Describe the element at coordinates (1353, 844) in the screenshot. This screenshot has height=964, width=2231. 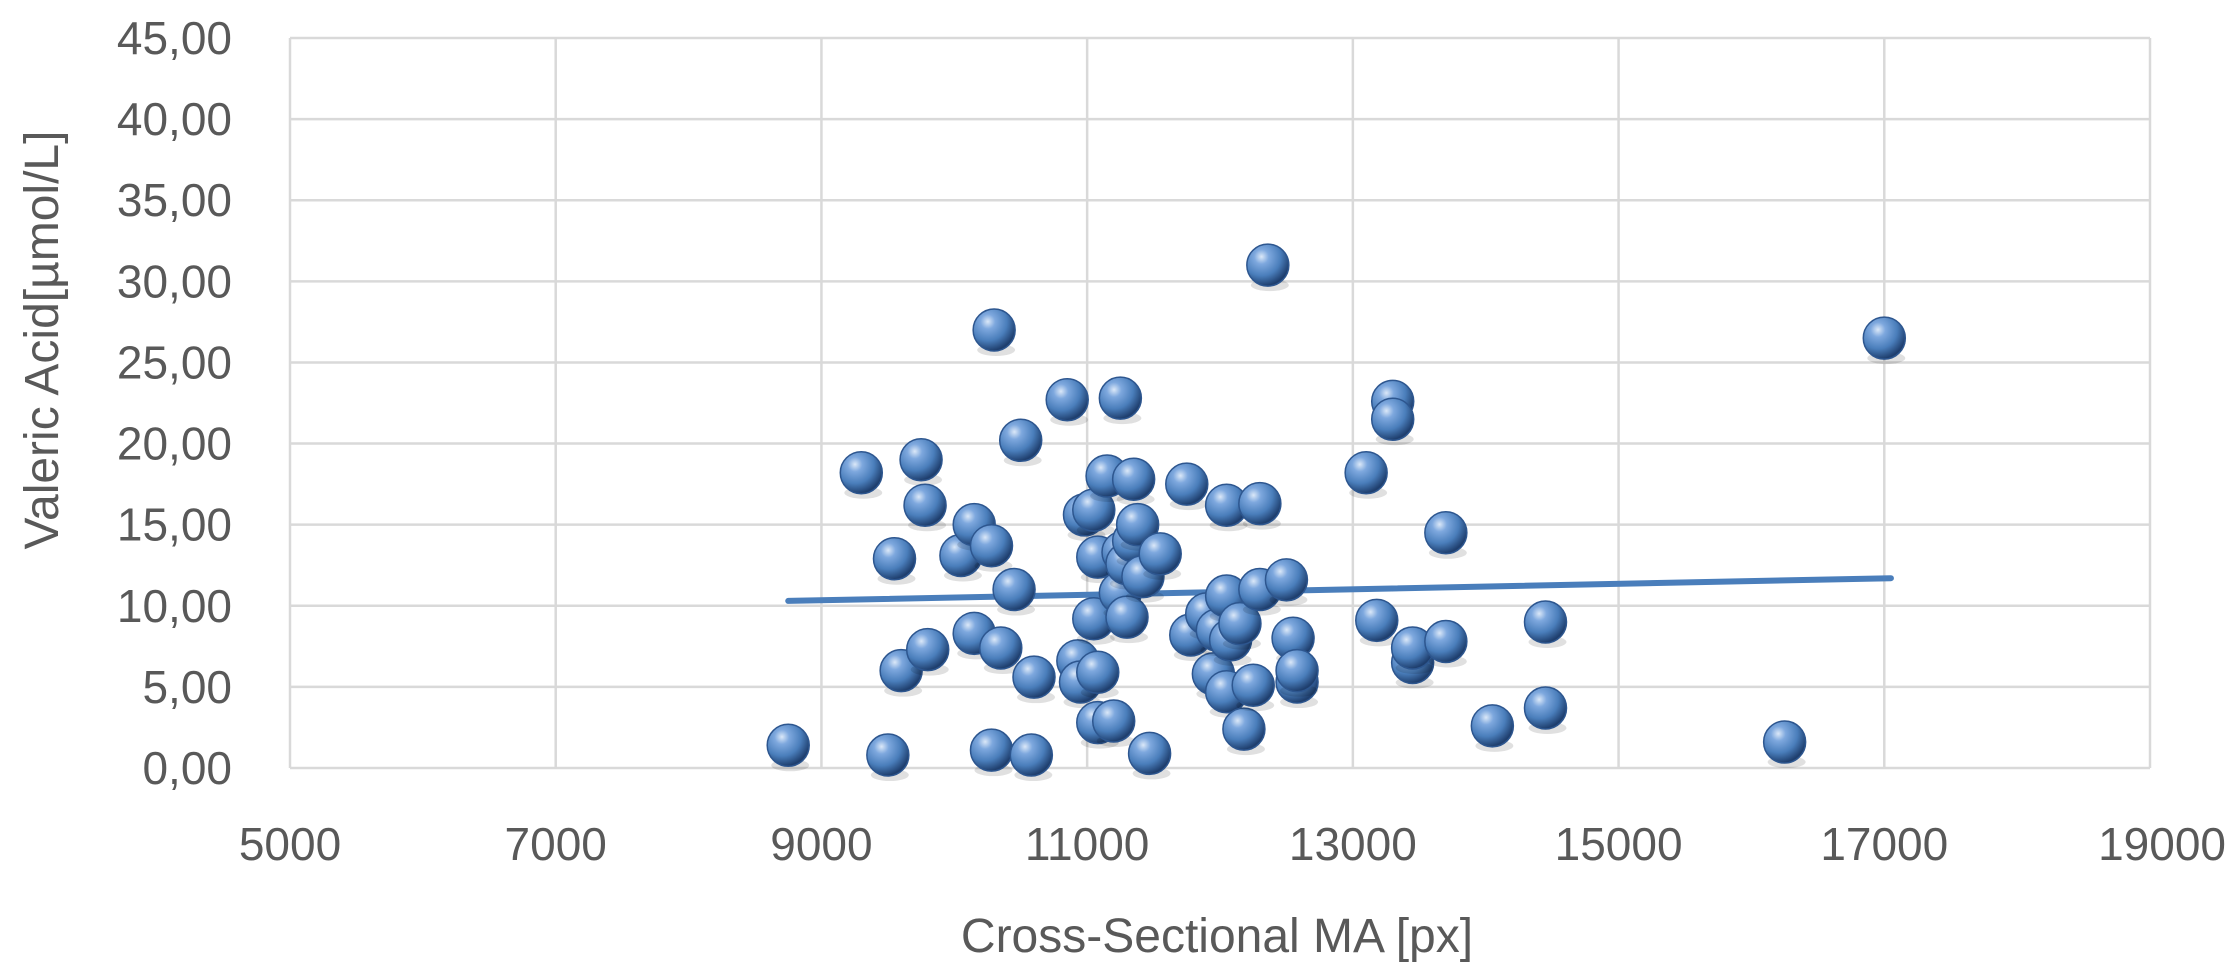
I see `x-tick-label: 13000` at that location.